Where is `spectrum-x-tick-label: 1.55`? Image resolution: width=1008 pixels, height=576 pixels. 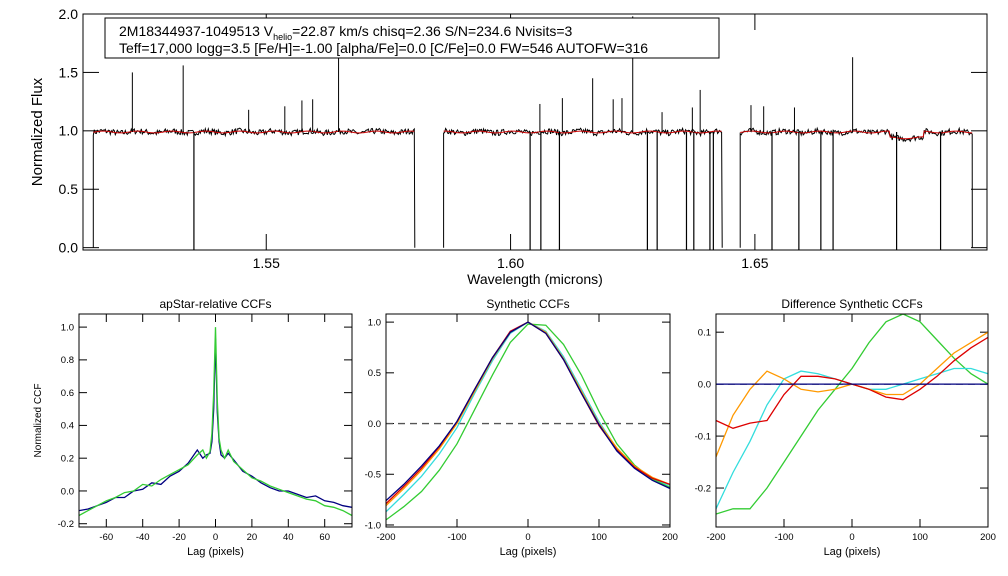
spectrum-x-tick-label: 1.55 is located at coordinates (266, 263).